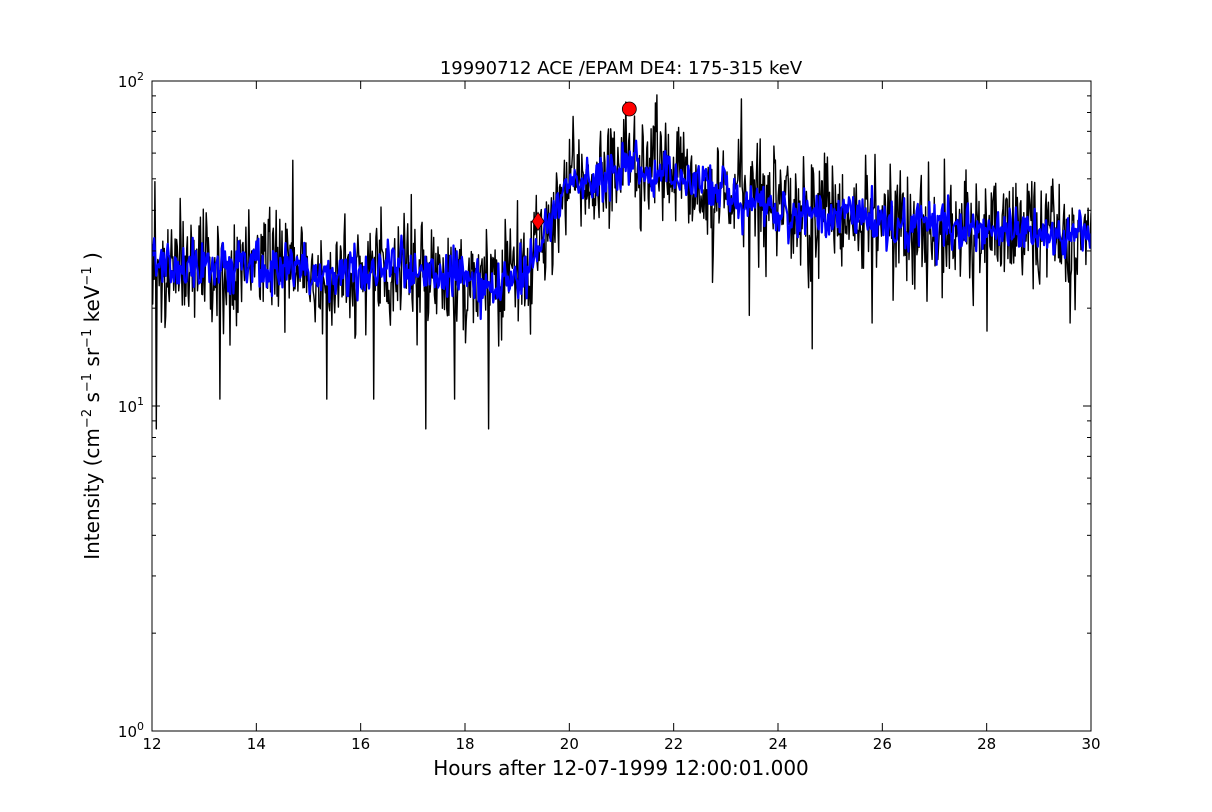  I want to click on x-tick-label: 24, so click(777, 744).